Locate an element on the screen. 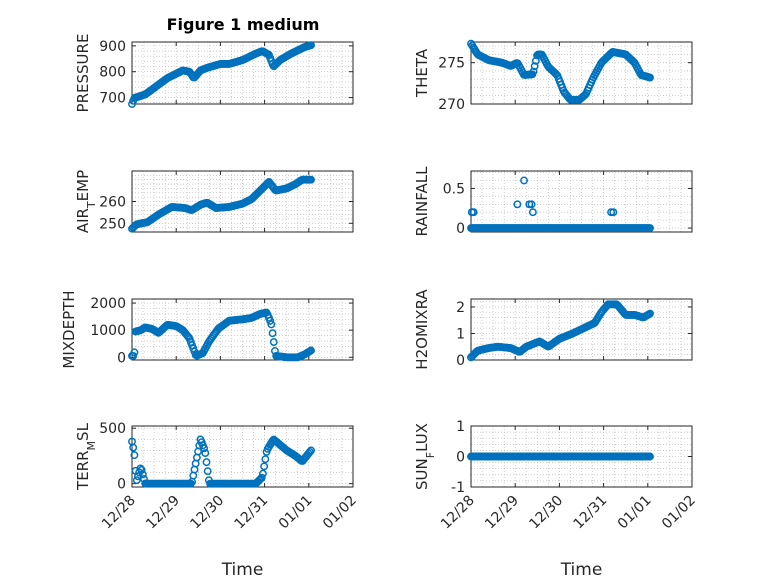 The height and width of the screenshot is (583, 778). y-tick-label: 260 is located at coordinates (112, 203).